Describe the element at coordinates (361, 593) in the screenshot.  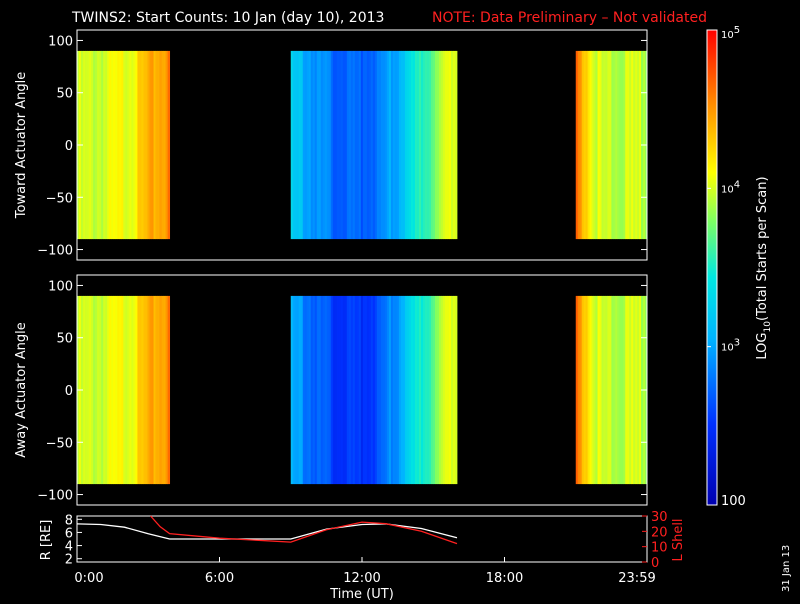
I see `time-axis-label: Time (UT)` at that location.